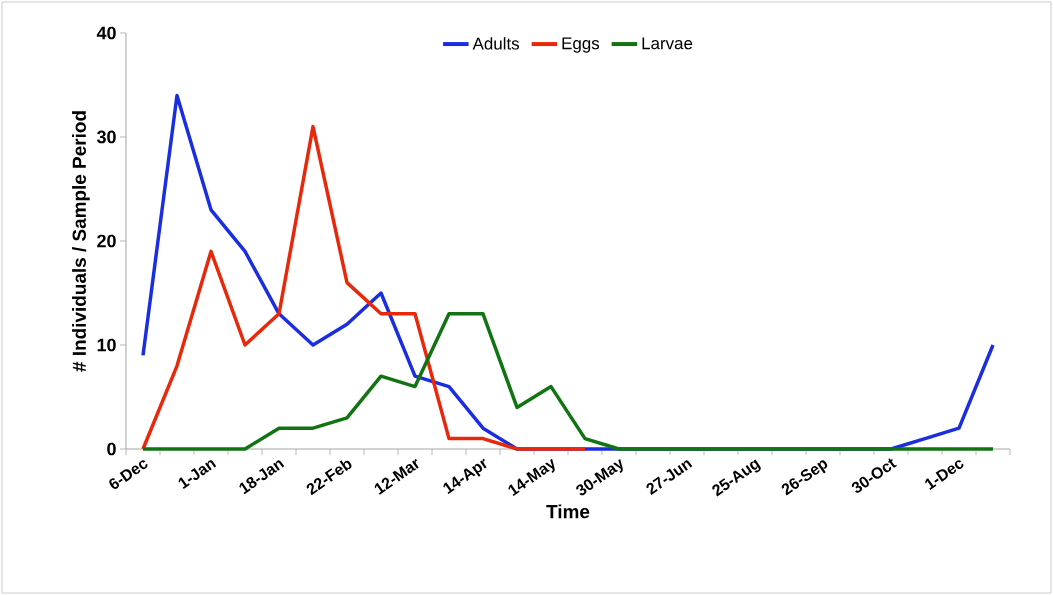 This screenshot has width=1053, height=595. What do you see at coordinates (568, 511) in the screenshot?
I see `x-axis-title: Time` at bounding box center [568, 511].